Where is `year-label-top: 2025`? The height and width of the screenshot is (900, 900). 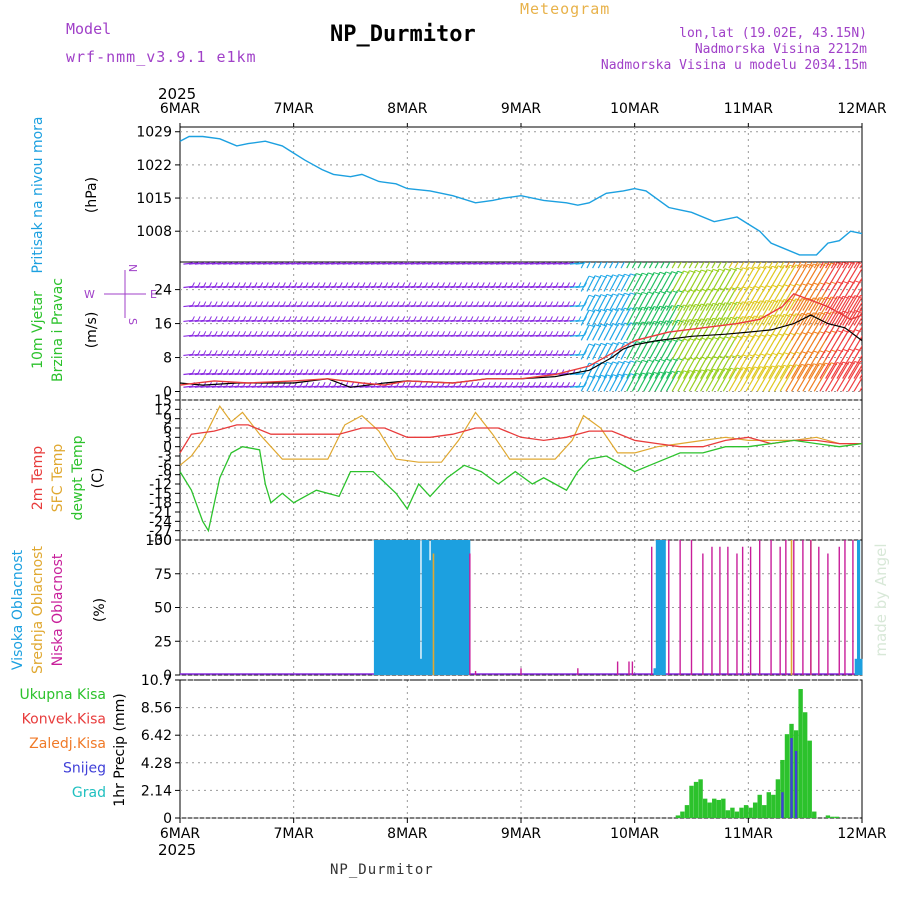
year-label-top: 2025 is located at coordinates (177, 94).